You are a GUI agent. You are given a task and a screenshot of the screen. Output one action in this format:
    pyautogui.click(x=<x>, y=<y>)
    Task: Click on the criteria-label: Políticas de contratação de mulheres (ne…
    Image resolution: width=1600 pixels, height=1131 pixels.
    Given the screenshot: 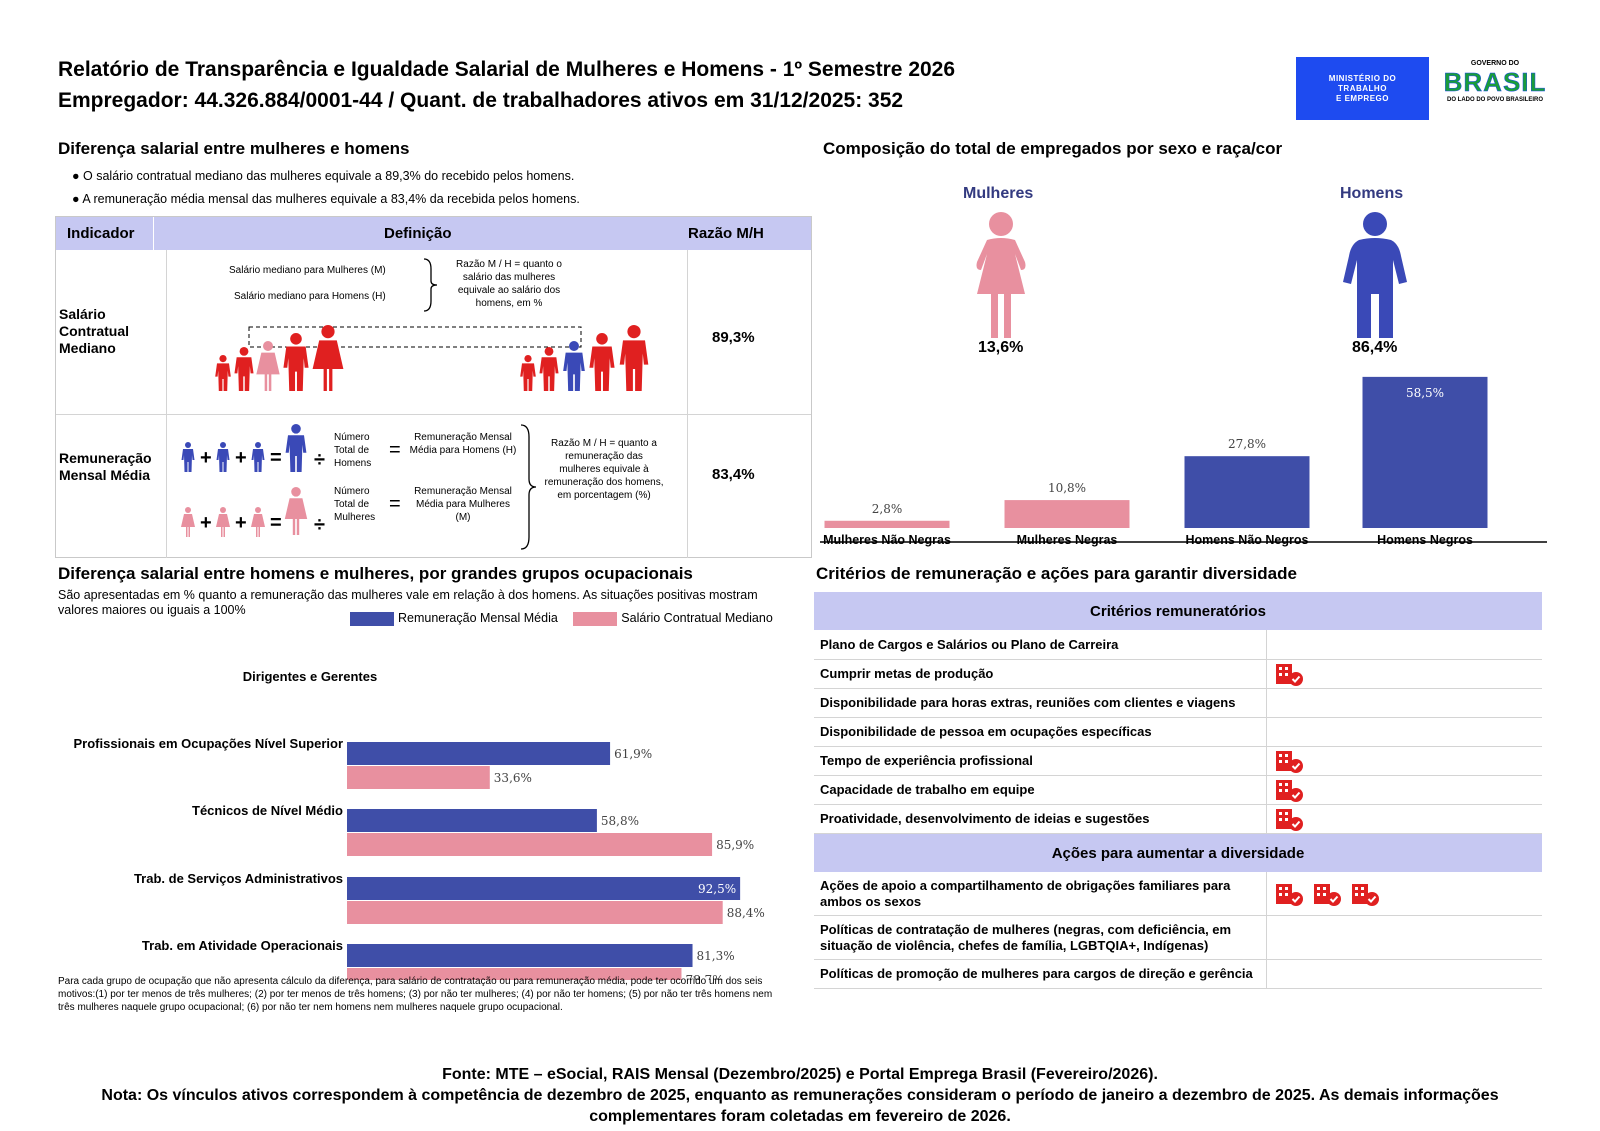 What is the action you would take?
    pyautogui.click(x=1026, y=937)
    